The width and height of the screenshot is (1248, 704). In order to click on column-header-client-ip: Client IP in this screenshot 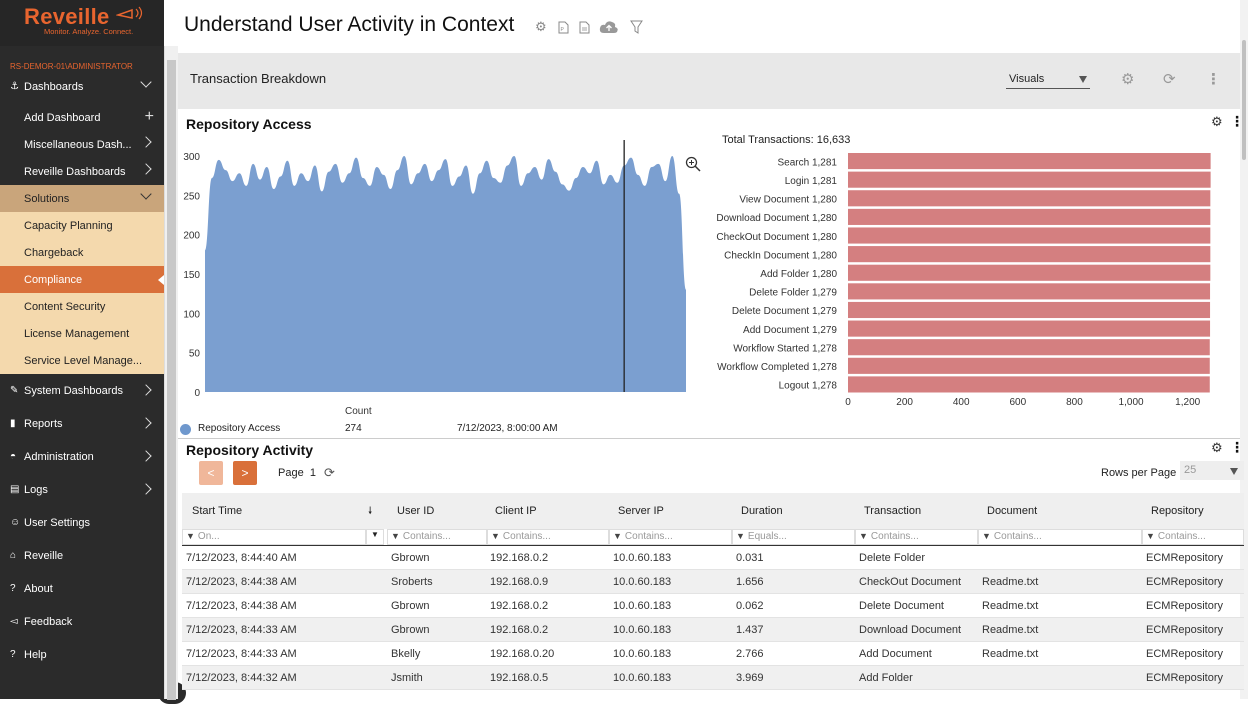, I will do `click(516, 511)`.